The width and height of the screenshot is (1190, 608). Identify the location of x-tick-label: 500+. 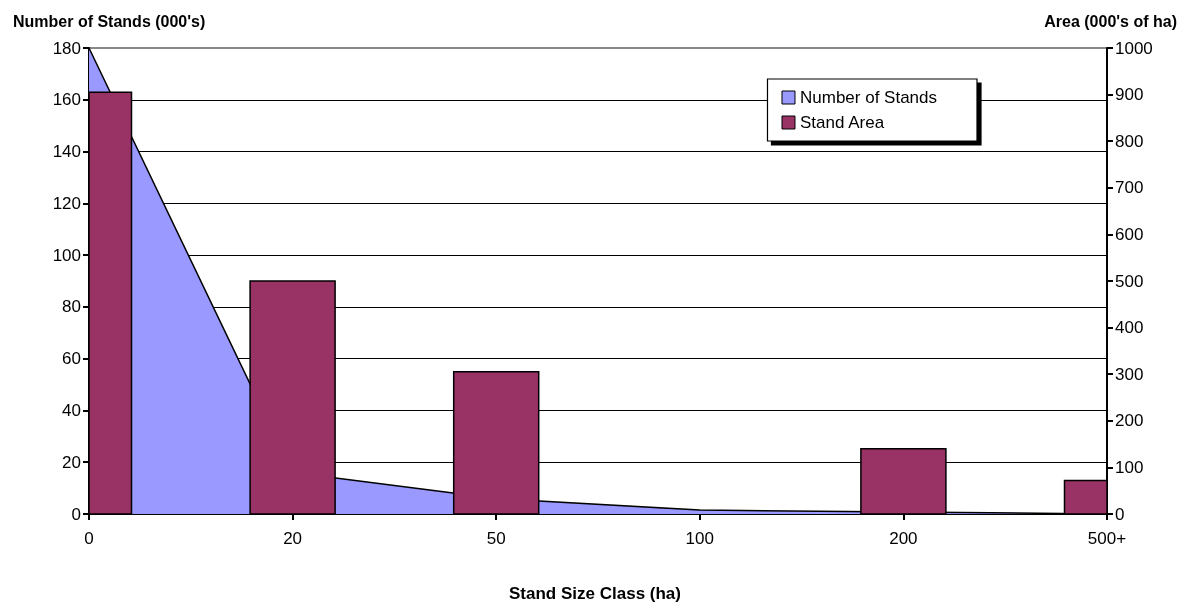
(1107, 538).